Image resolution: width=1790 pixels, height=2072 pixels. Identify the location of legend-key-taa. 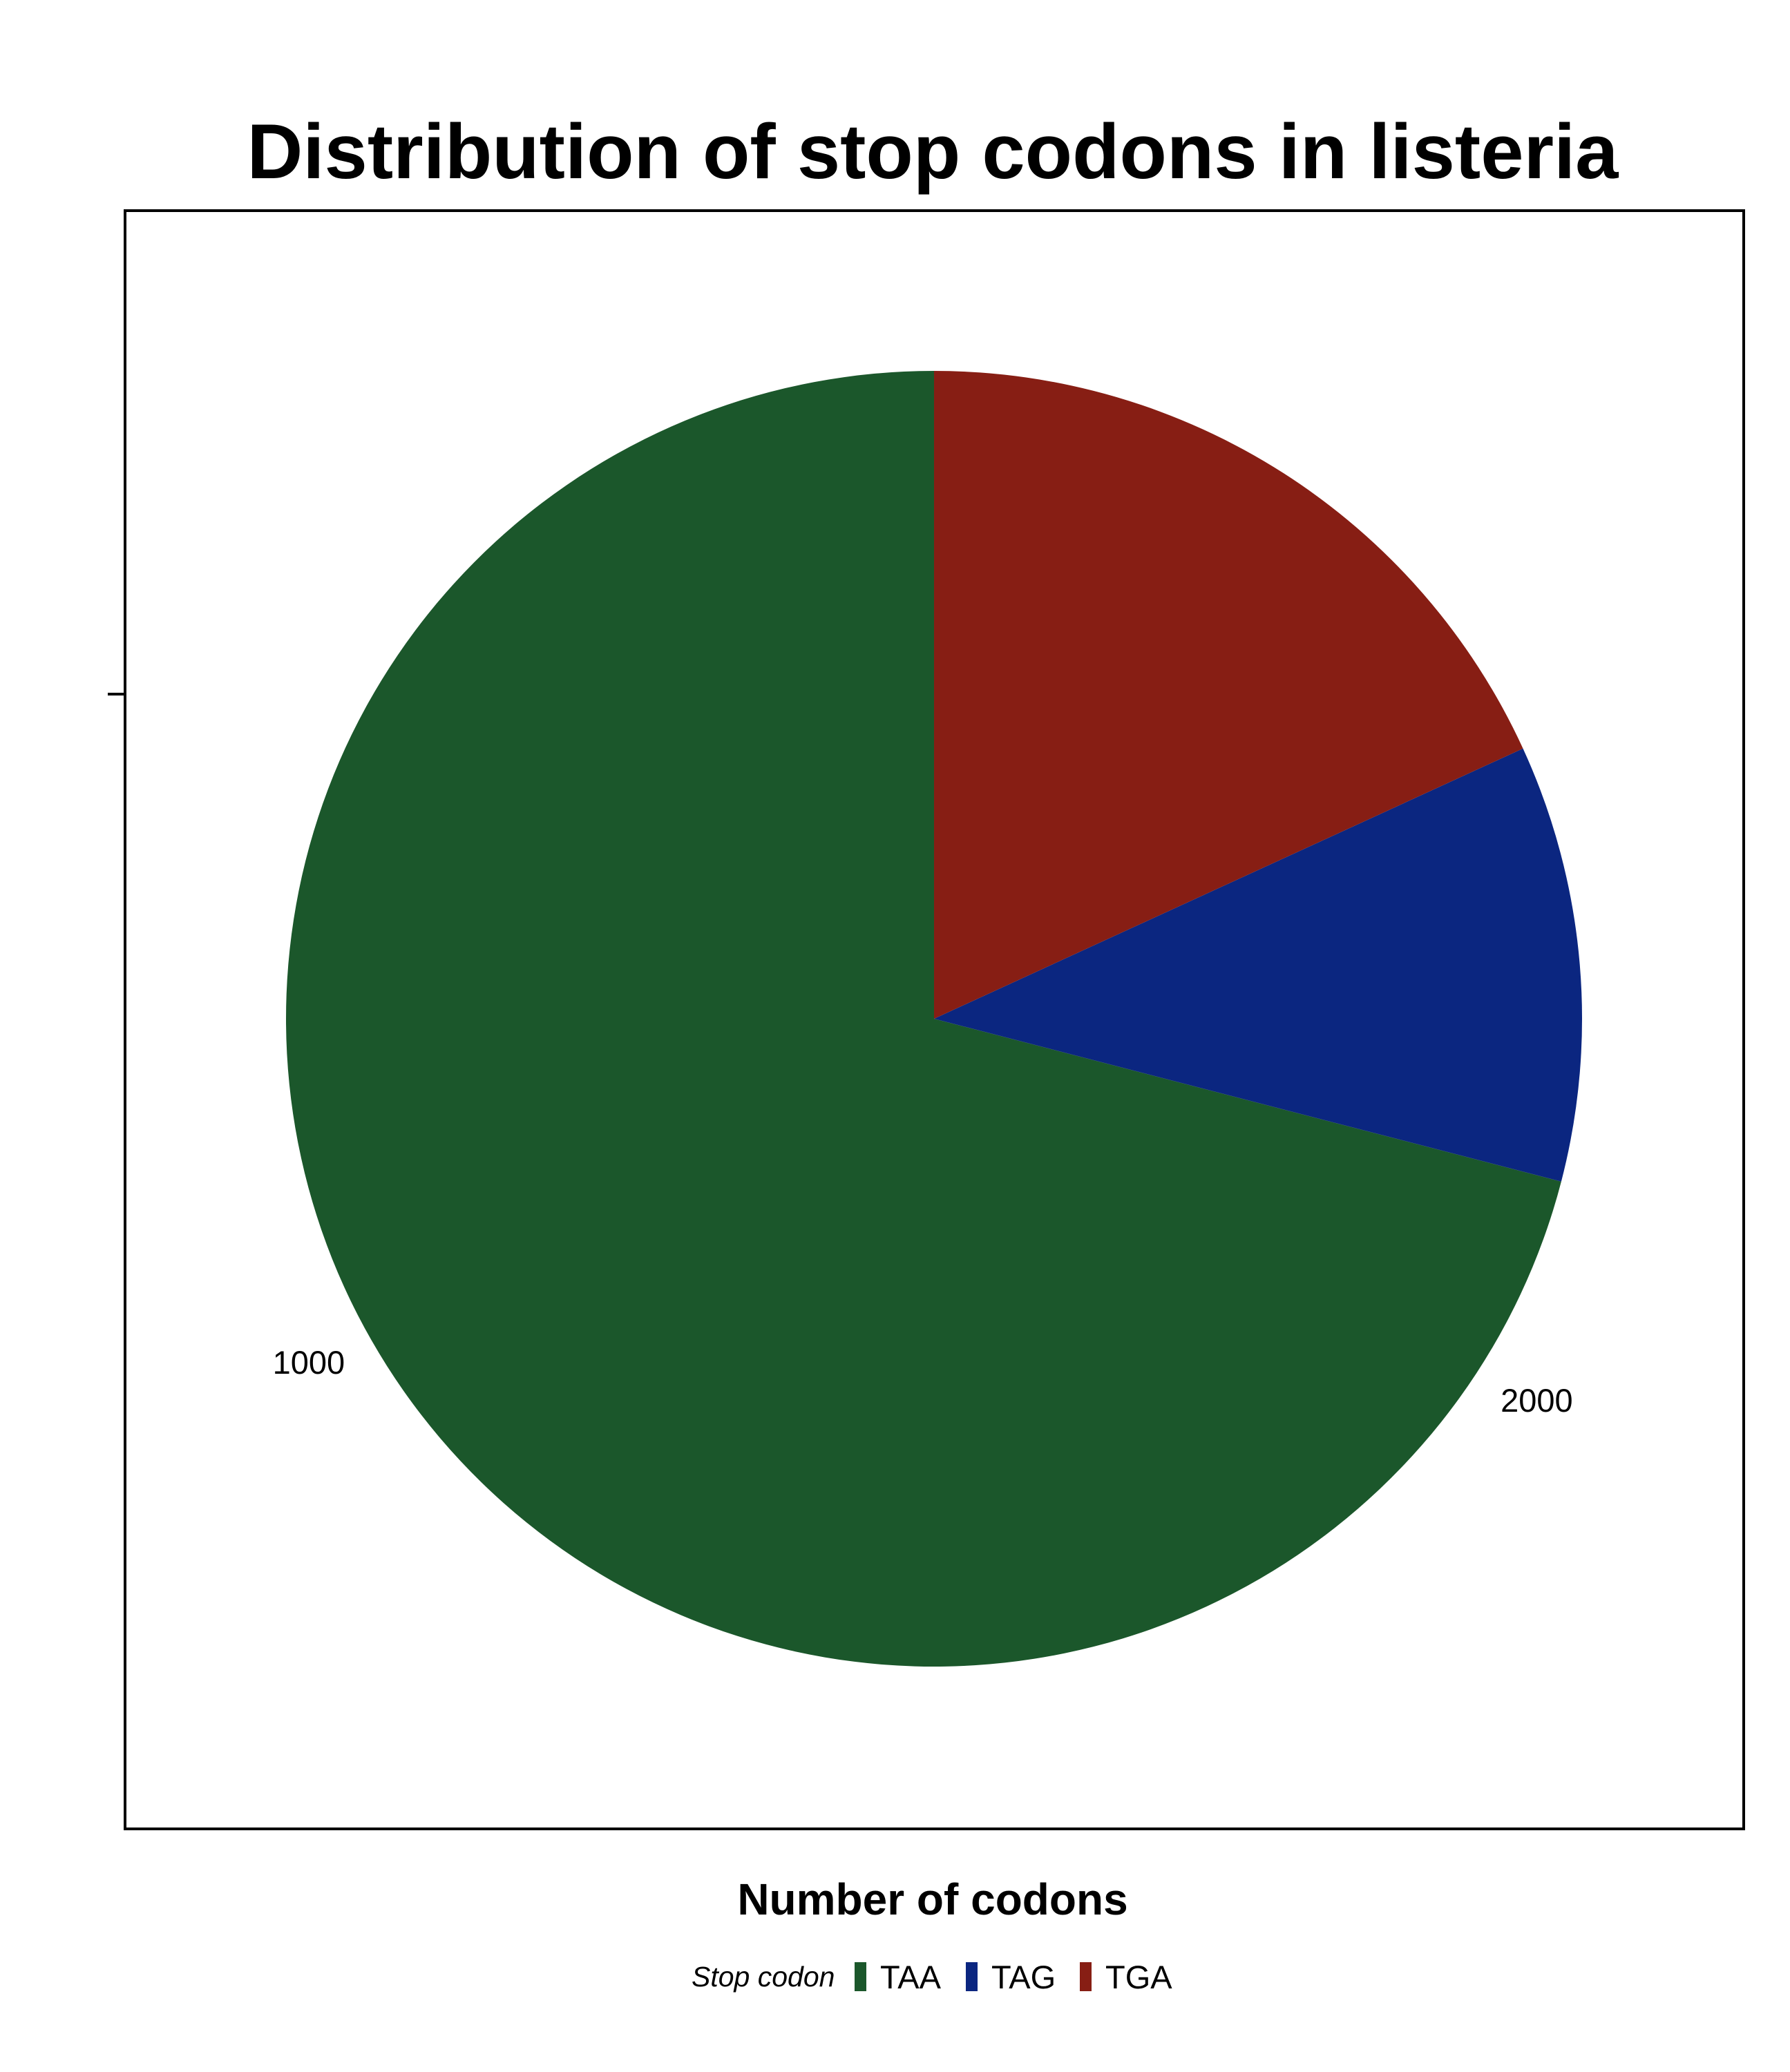
(861, 1976).